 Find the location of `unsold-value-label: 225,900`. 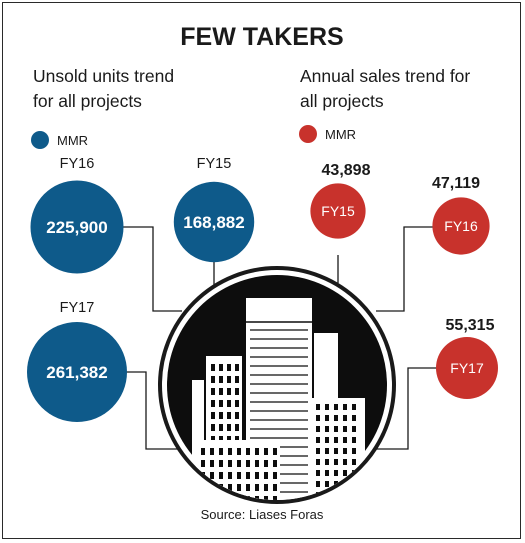

unsold-value-label: 225,900 is located at coordinates (76, 227).